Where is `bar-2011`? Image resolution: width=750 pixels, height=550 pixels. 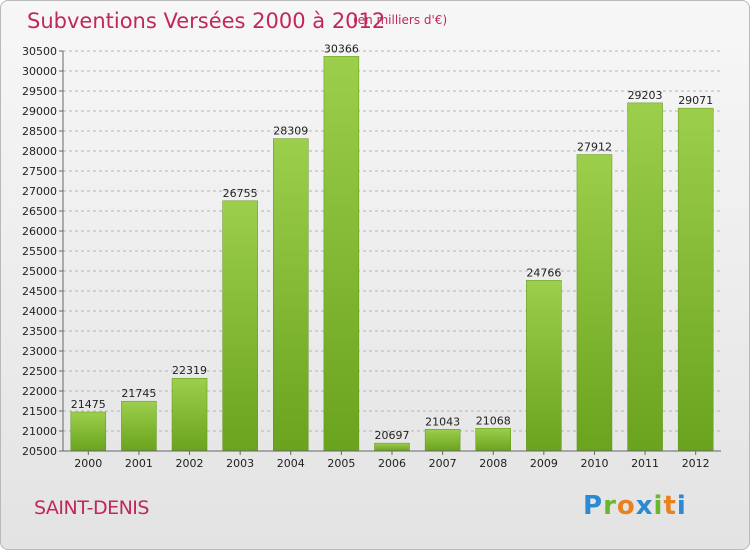
bar-2011 is located at coordinates (645, 277).